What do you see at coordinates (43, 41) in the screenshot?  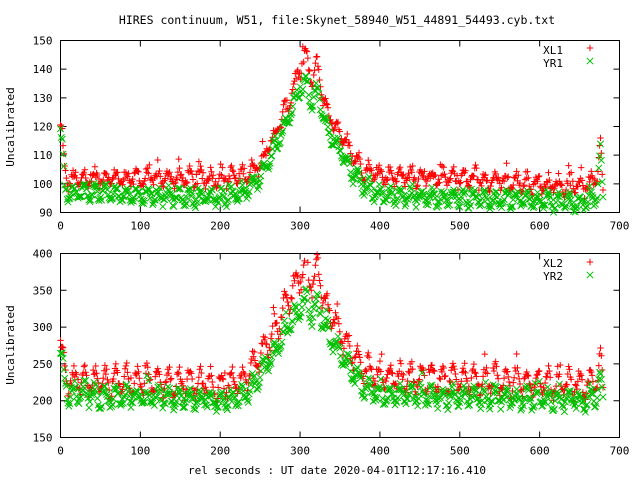 I see `top-y-tick-label: 150` at bounding box center [43, 41].